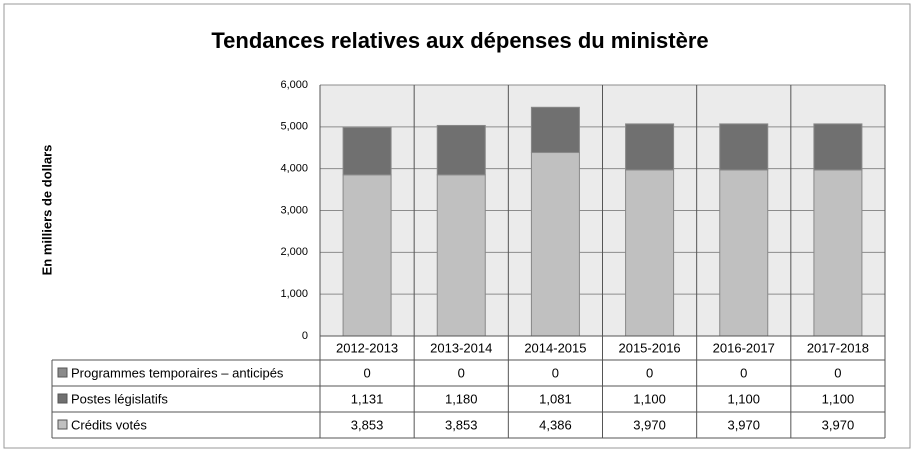  I want to click on y-tick-label: 5,000, so click(294, 127).